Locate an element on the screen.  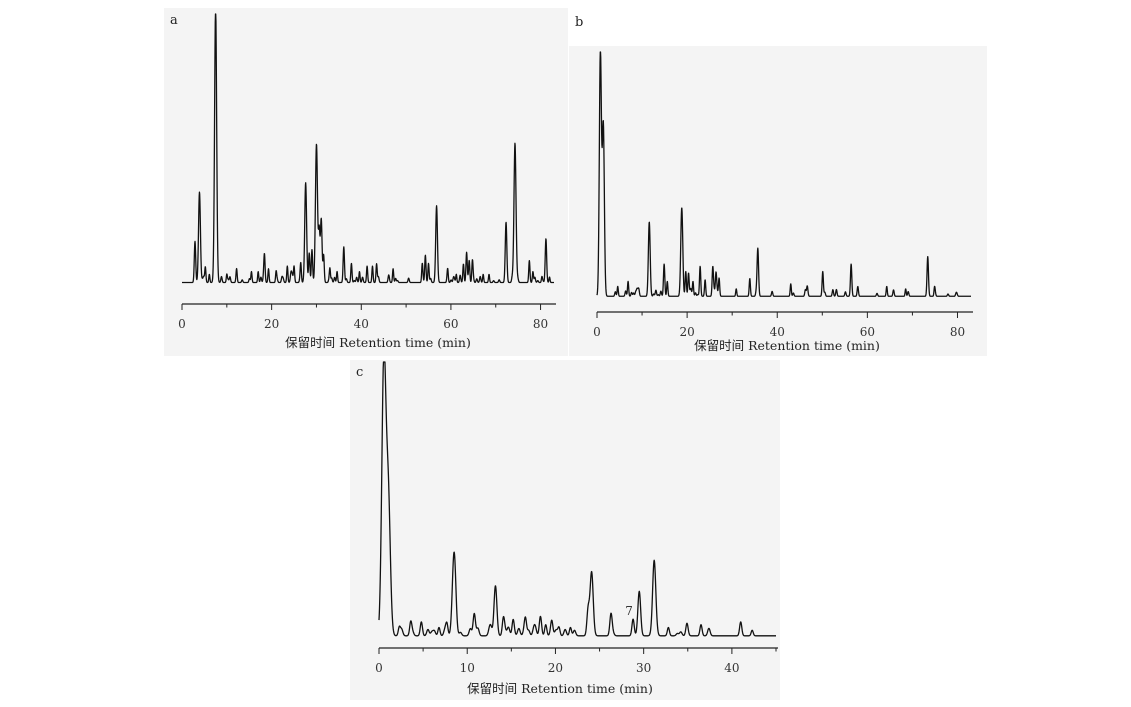
x-tick-label: 10 is located at coordinates (467, 668).